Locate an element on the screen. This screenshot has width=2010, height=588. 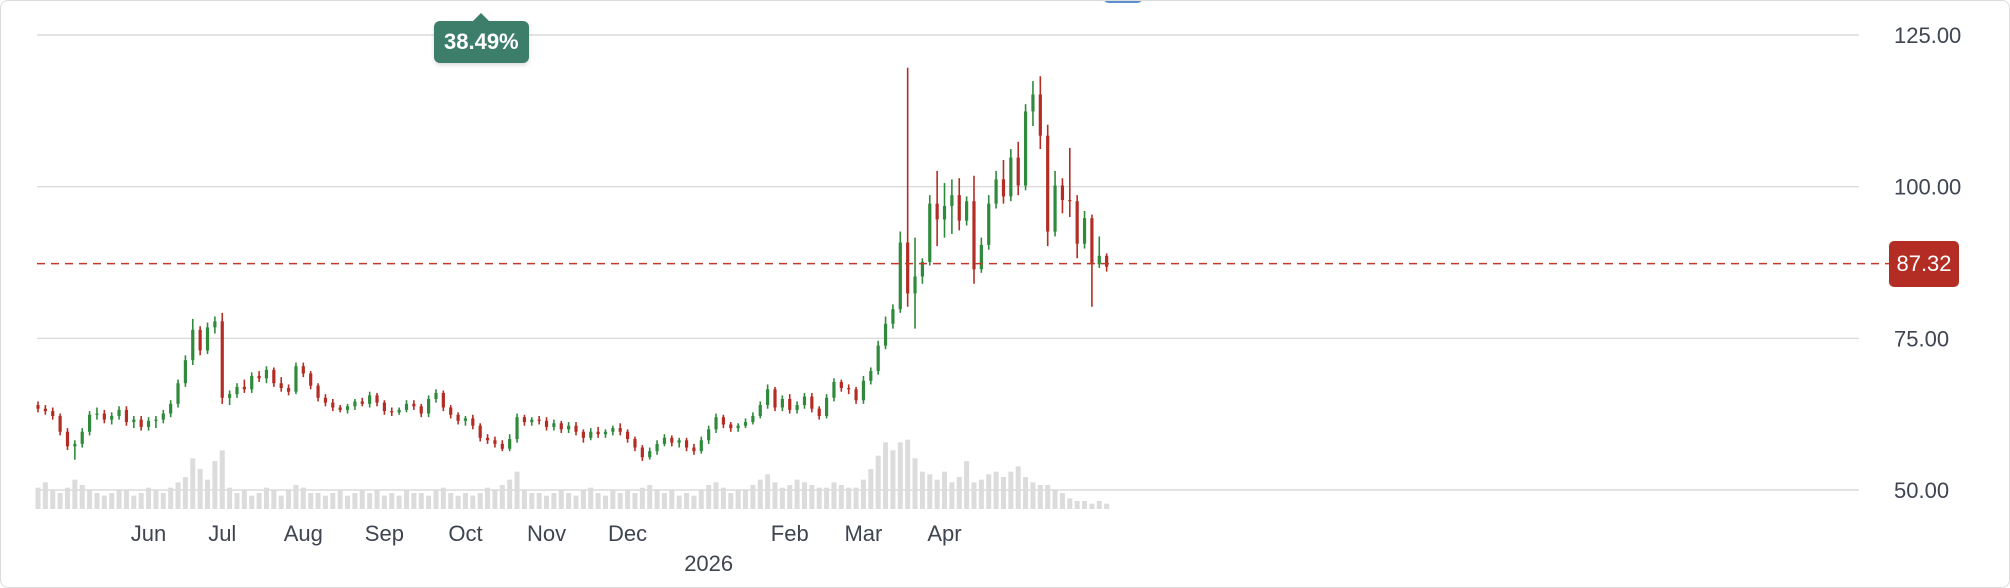
legend-marker is located at coordinates (1123, 2).